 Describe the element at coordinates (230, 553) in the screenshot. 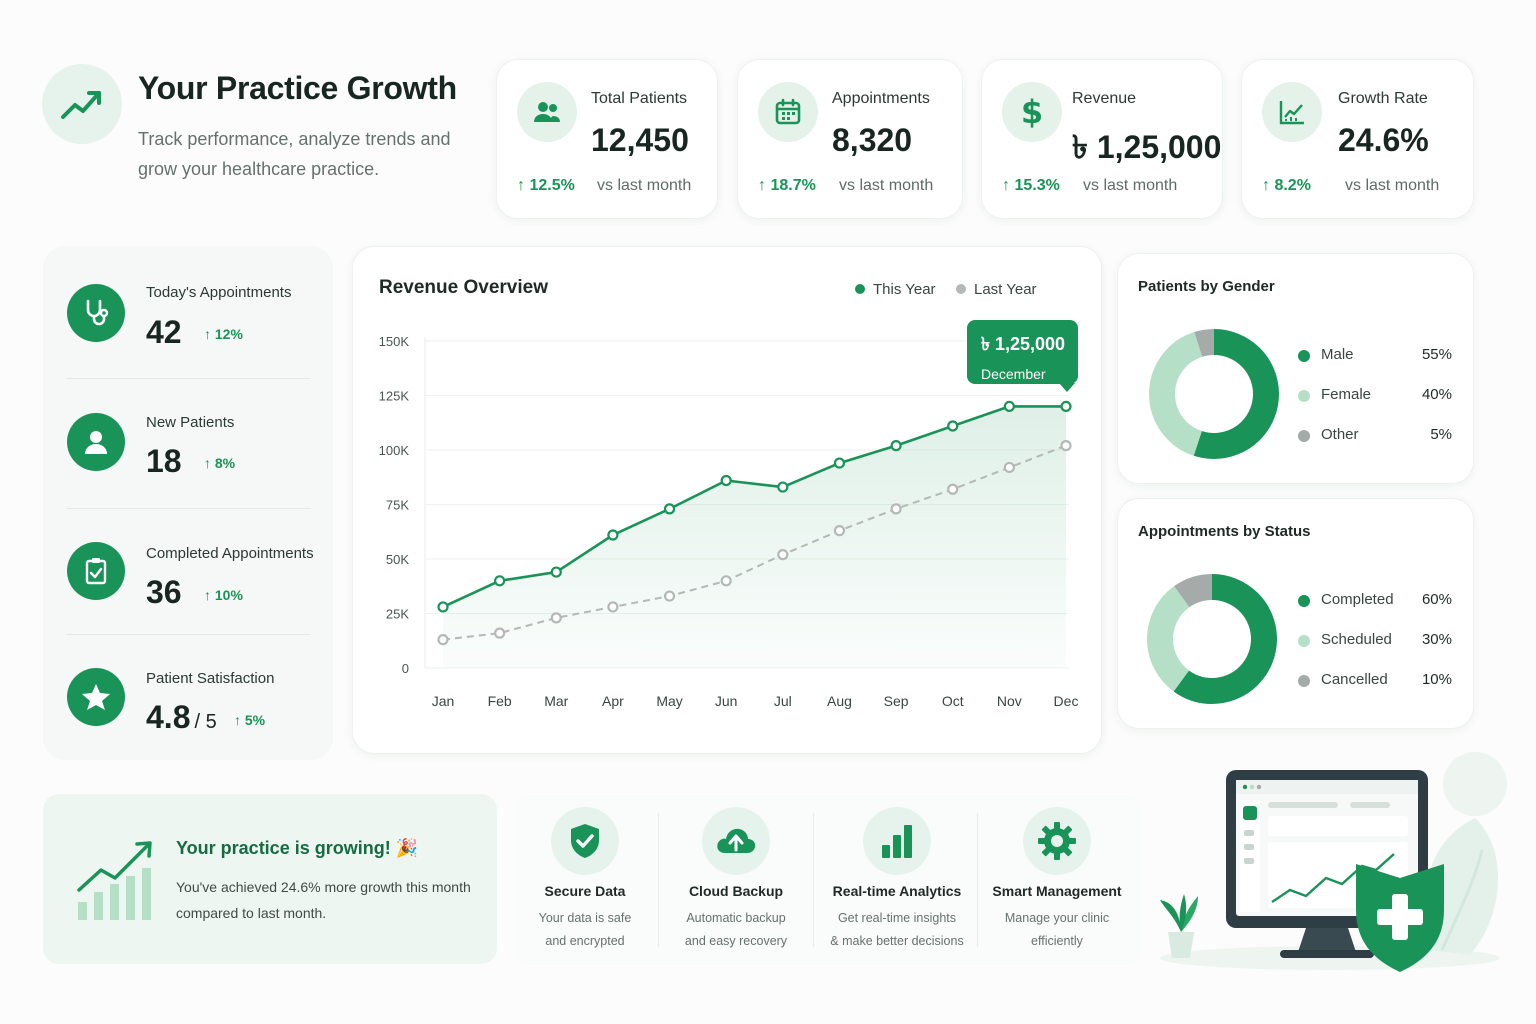

I see `summary-label: Completed Appointments` at that location.